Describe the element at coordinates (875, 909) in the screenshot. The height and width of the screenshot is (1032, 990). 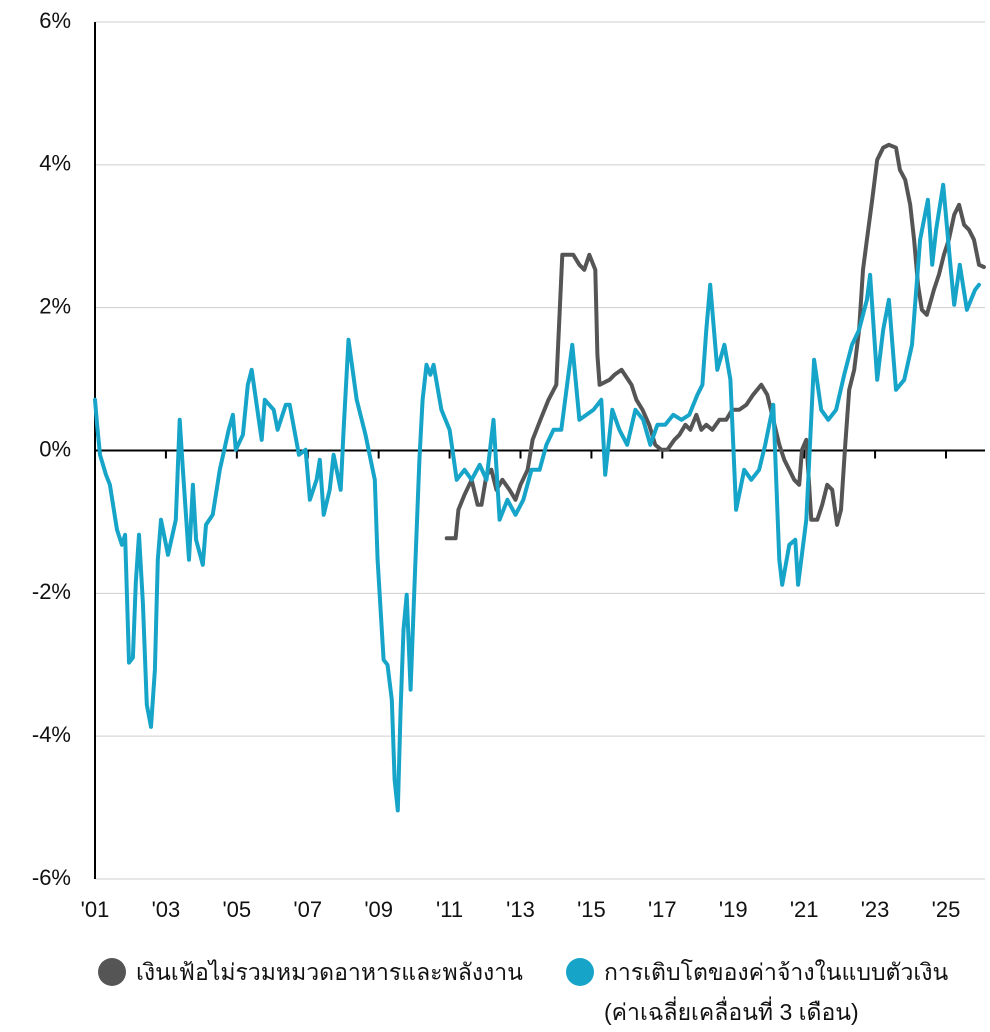
I see `x-tick-label: '23` at that location.